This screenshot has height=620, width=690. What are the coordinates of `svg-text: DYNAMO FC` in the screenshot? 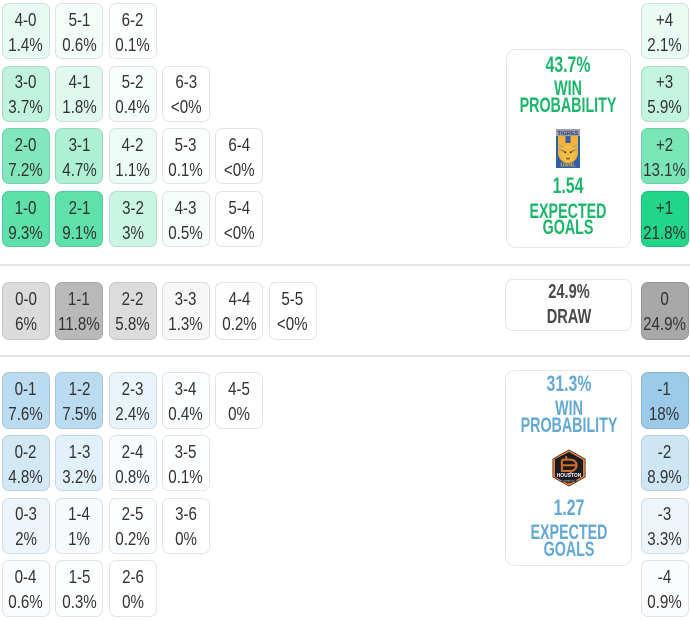 It's located at (569, 480).